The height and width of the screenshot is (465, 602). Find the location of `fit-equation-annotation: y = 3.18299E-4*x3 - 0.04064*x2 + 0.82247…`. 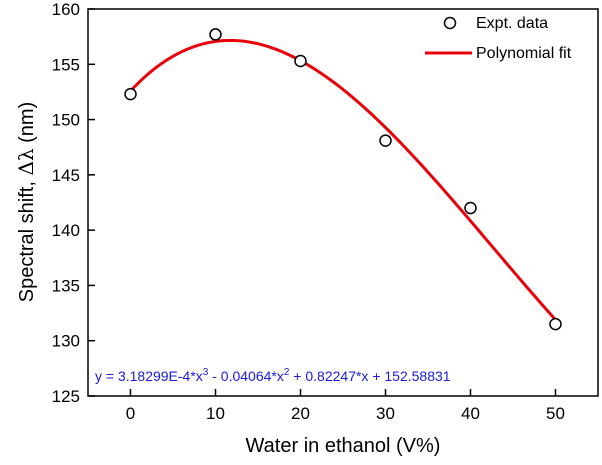

fit-equation-annotation: y = 3.18299E-4*x3 - 0.04064*x2 + 0.82247… is located at coordinates (273, 375).